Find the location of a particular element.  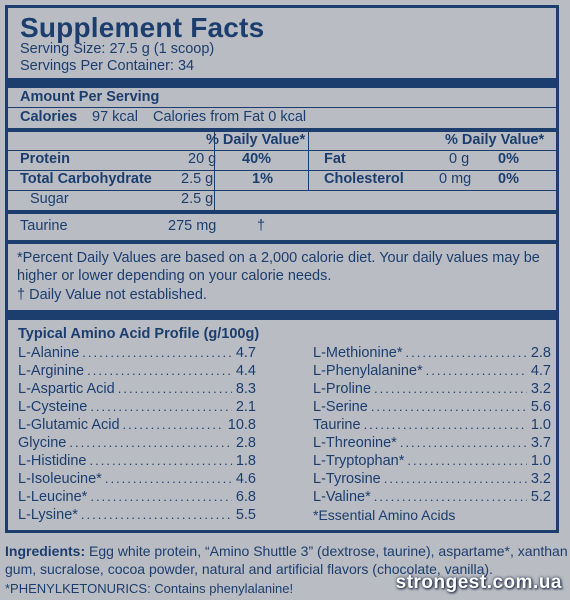

amino-name: Glycine is located at coordinates (42, 443).